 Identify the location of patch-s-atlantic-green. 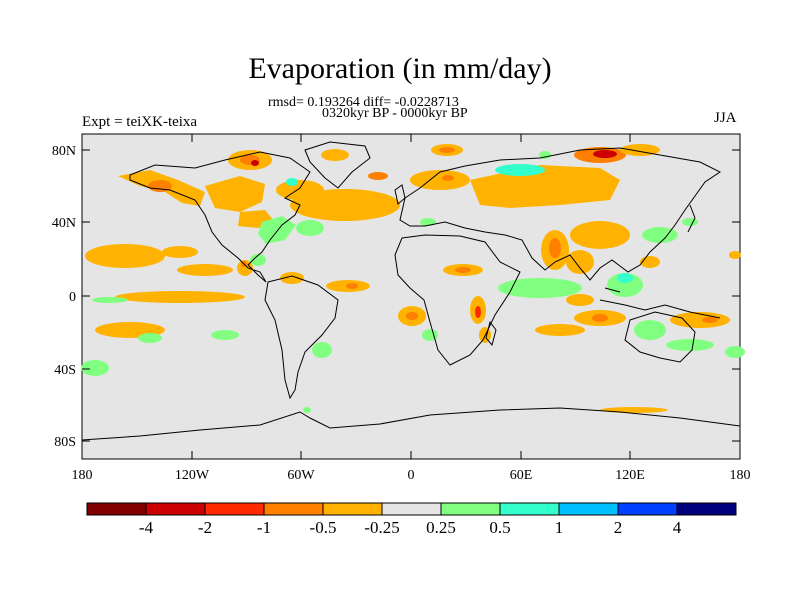
(322, 350).